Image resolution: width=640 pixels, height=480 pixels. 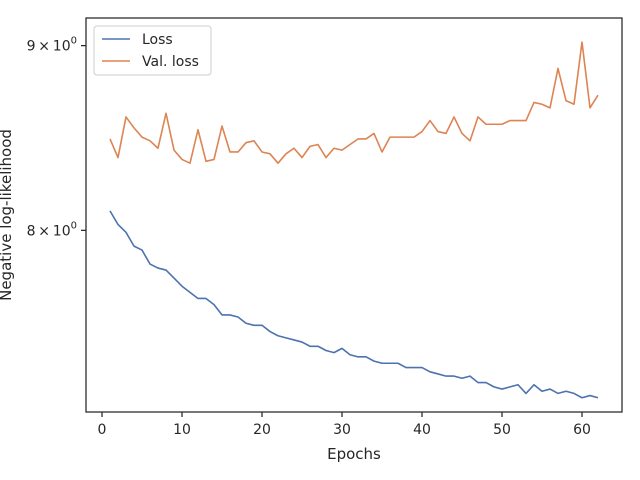 What do you see at coordinates (342, 430) in the screenshot?
I see `x-tick-label: 30` at bounding box center [342, 430].